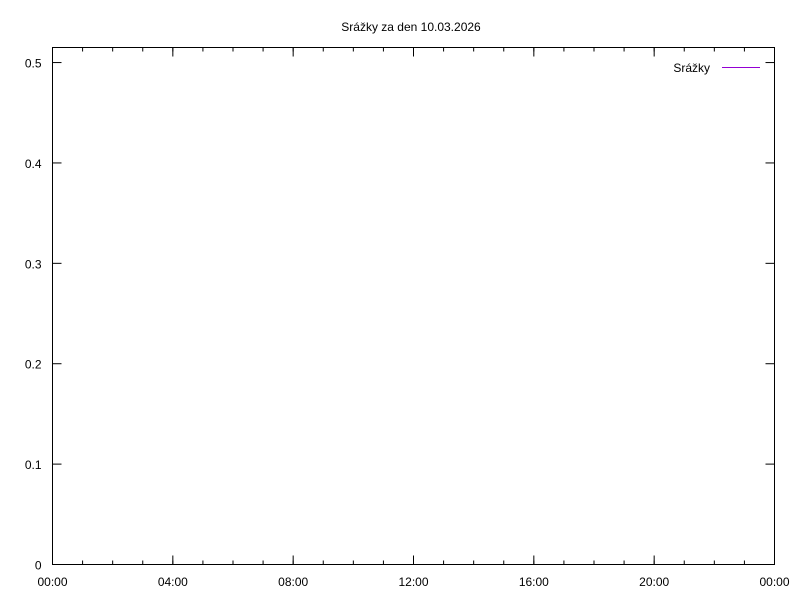  Describe the element at coordinates (33, 64) in the screenshot. I see `y-tick-label: 0.5` at that location.